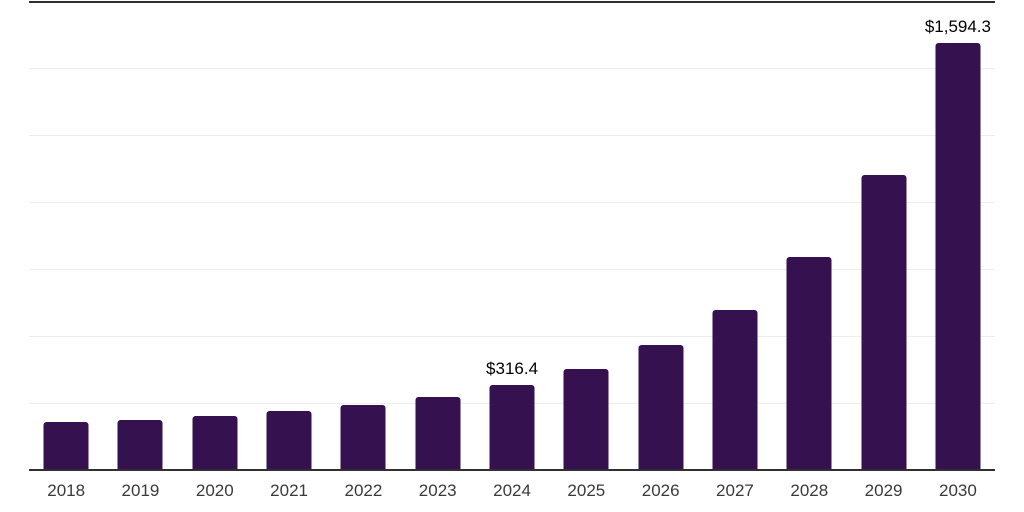 The image size is (1024, 512). Describe the element at coordinates (957, 490) in the screenshot. I see `x-axis-label-2030: 2030` at that location.